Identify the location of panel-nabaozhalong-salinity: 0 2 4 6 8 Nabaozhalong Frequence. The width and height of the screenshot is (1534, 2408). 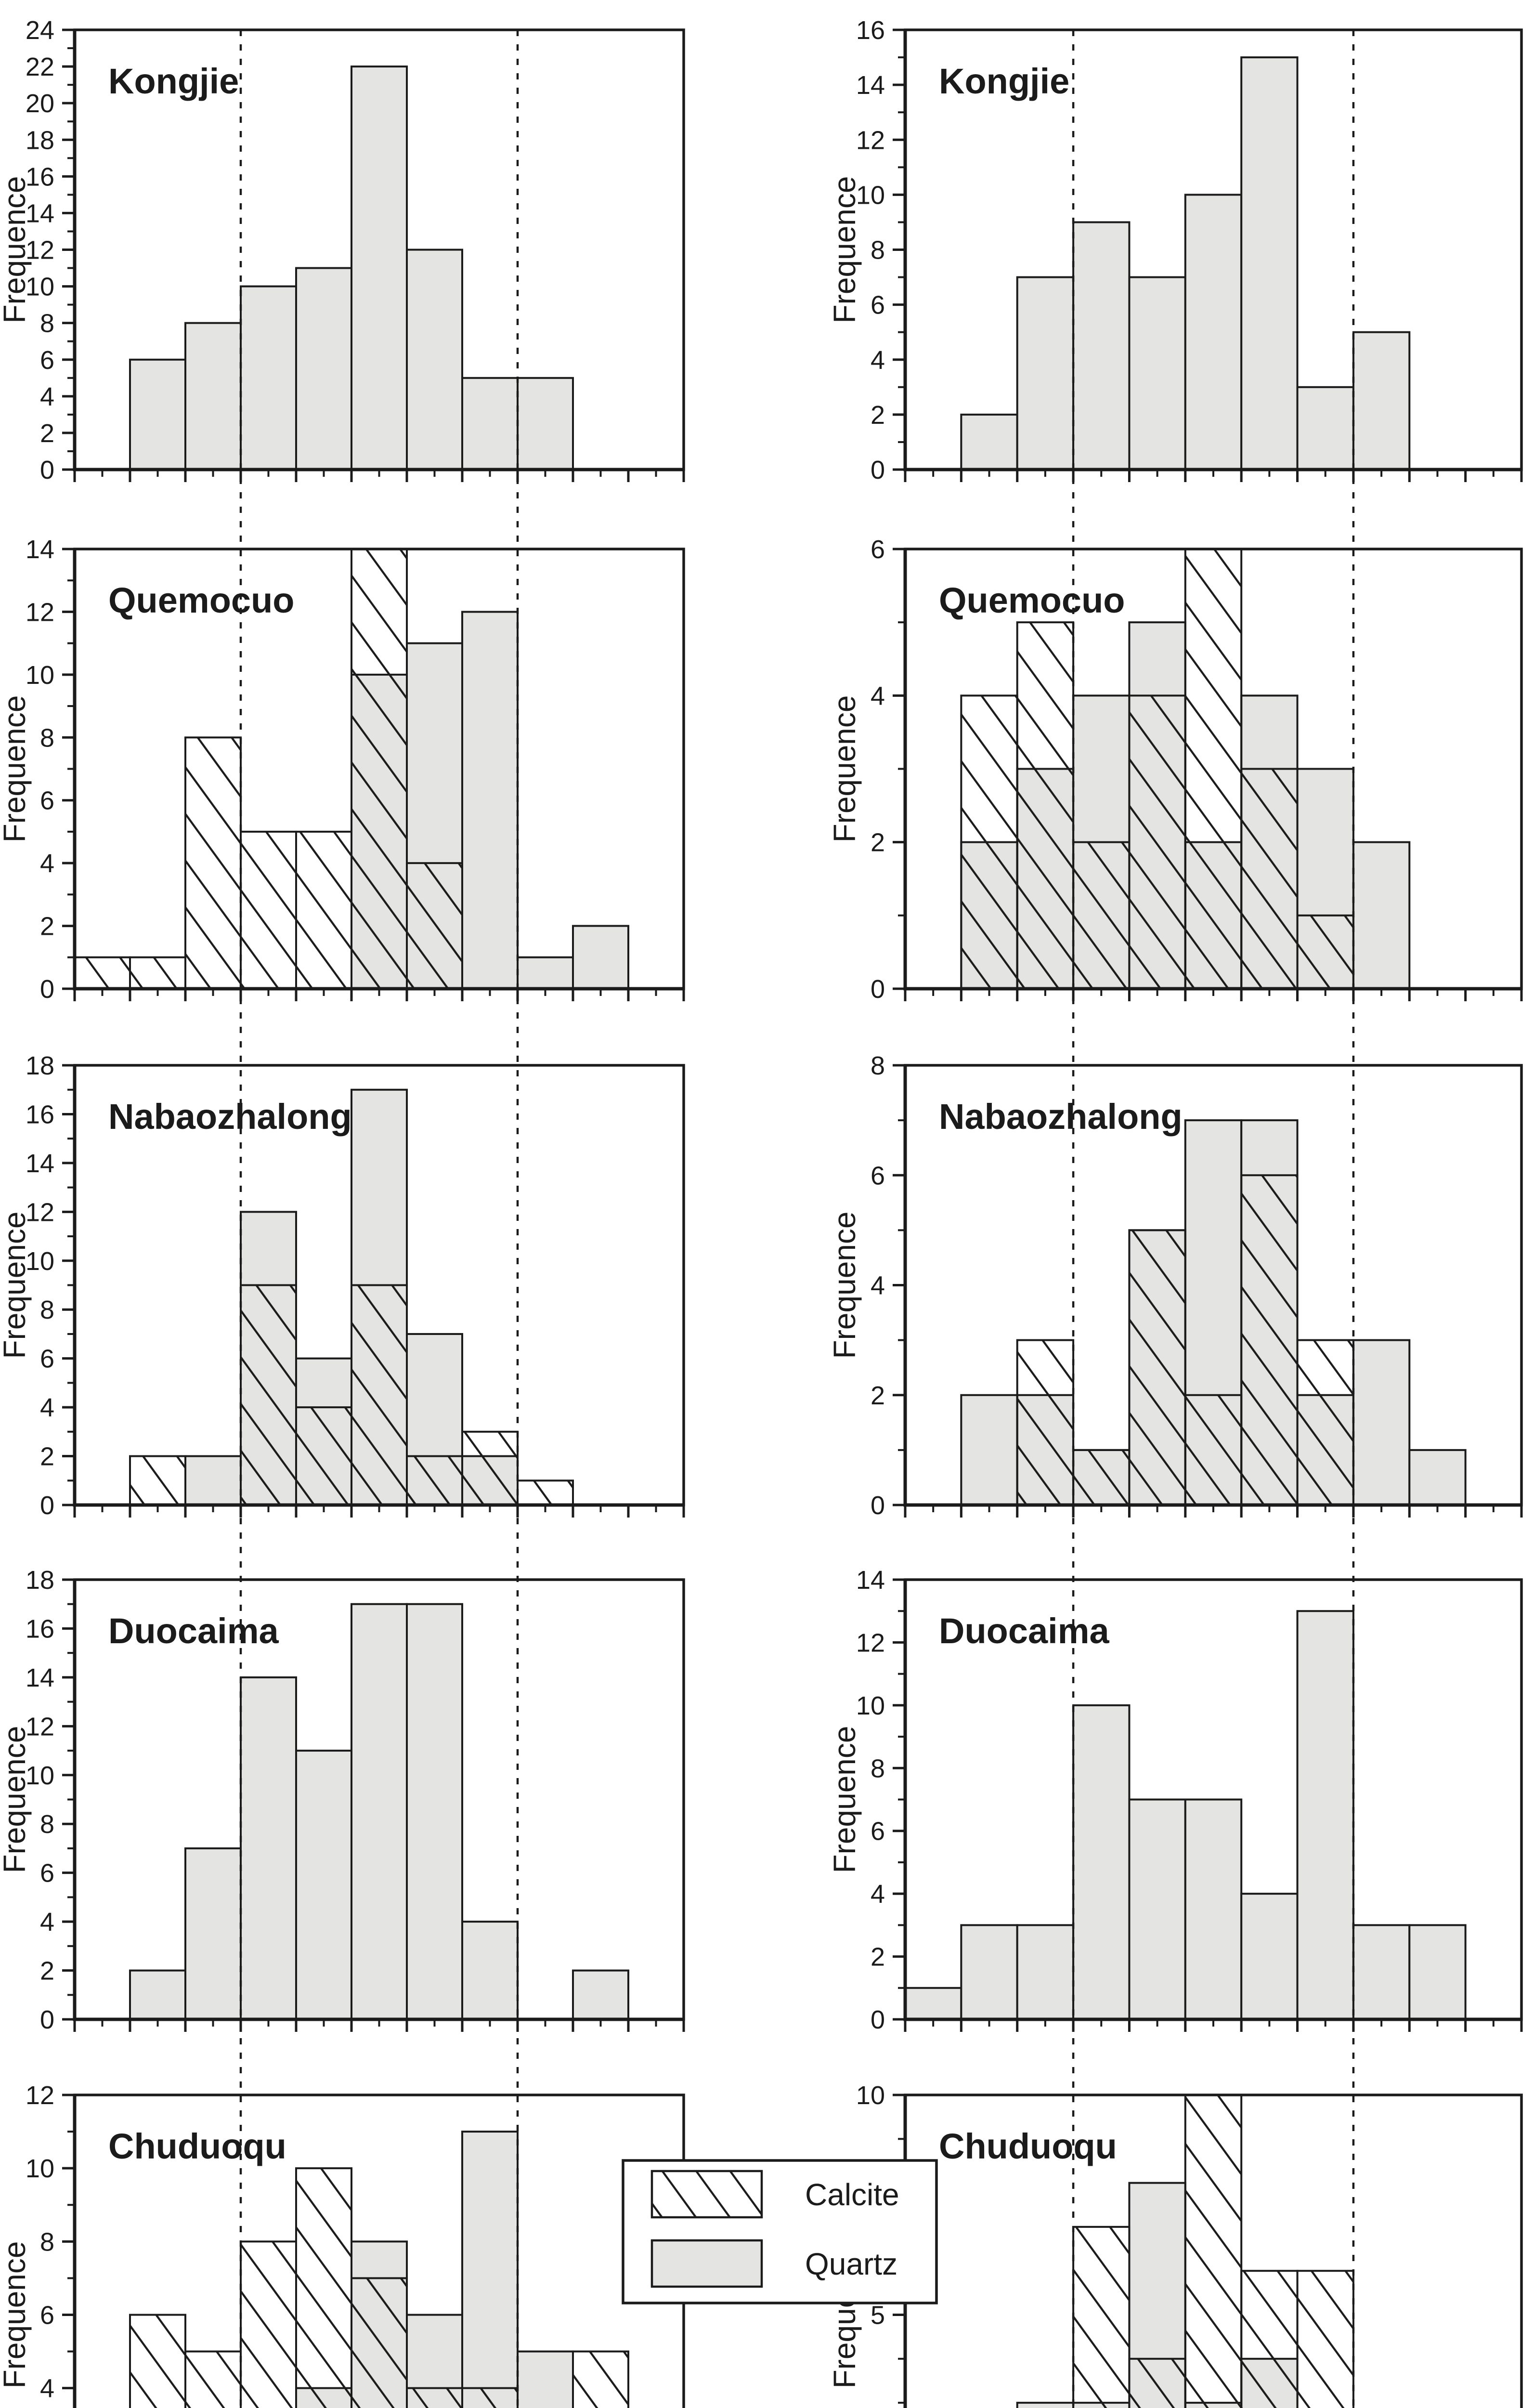
(1175, 1285).